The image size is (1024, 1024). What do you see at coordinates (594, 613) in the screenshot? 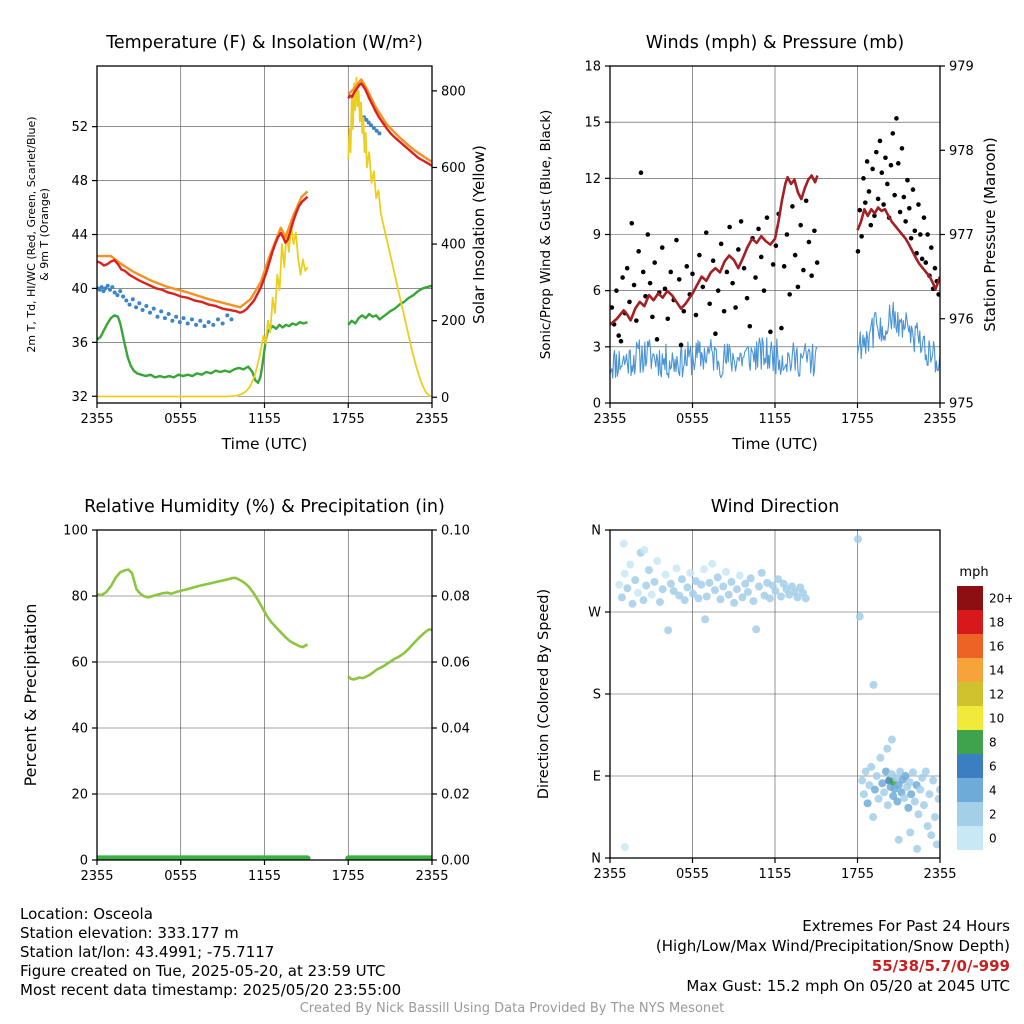
I see `svg-text: W` at bounding box center [594, 613].